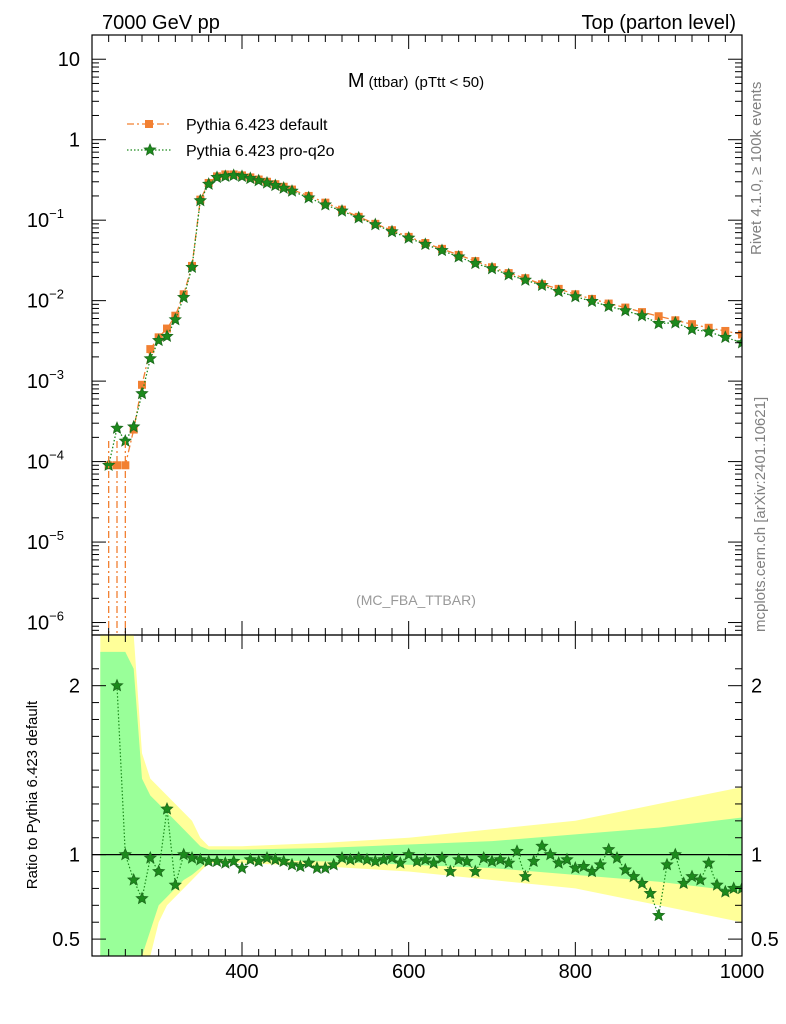  I want to click on main-ytick-exp: −3, so click(56, 374).